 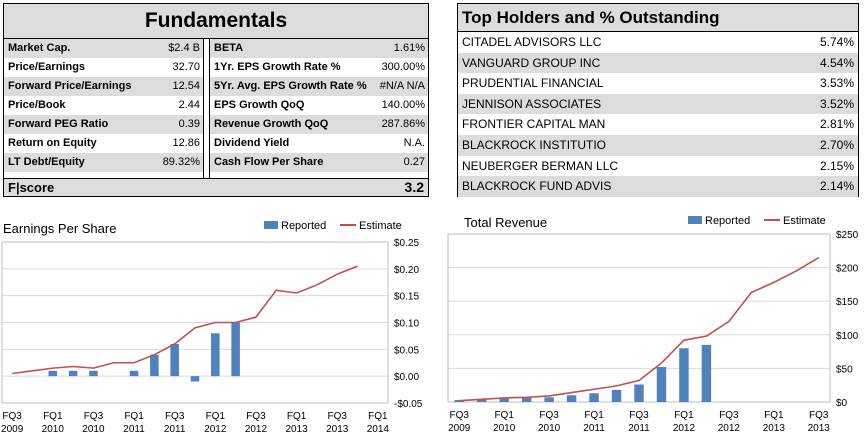 What do you see at coordinates (414, 187) in the screenshot?
I see `fscore-value: 3.2` at bounding box center [414, 187].